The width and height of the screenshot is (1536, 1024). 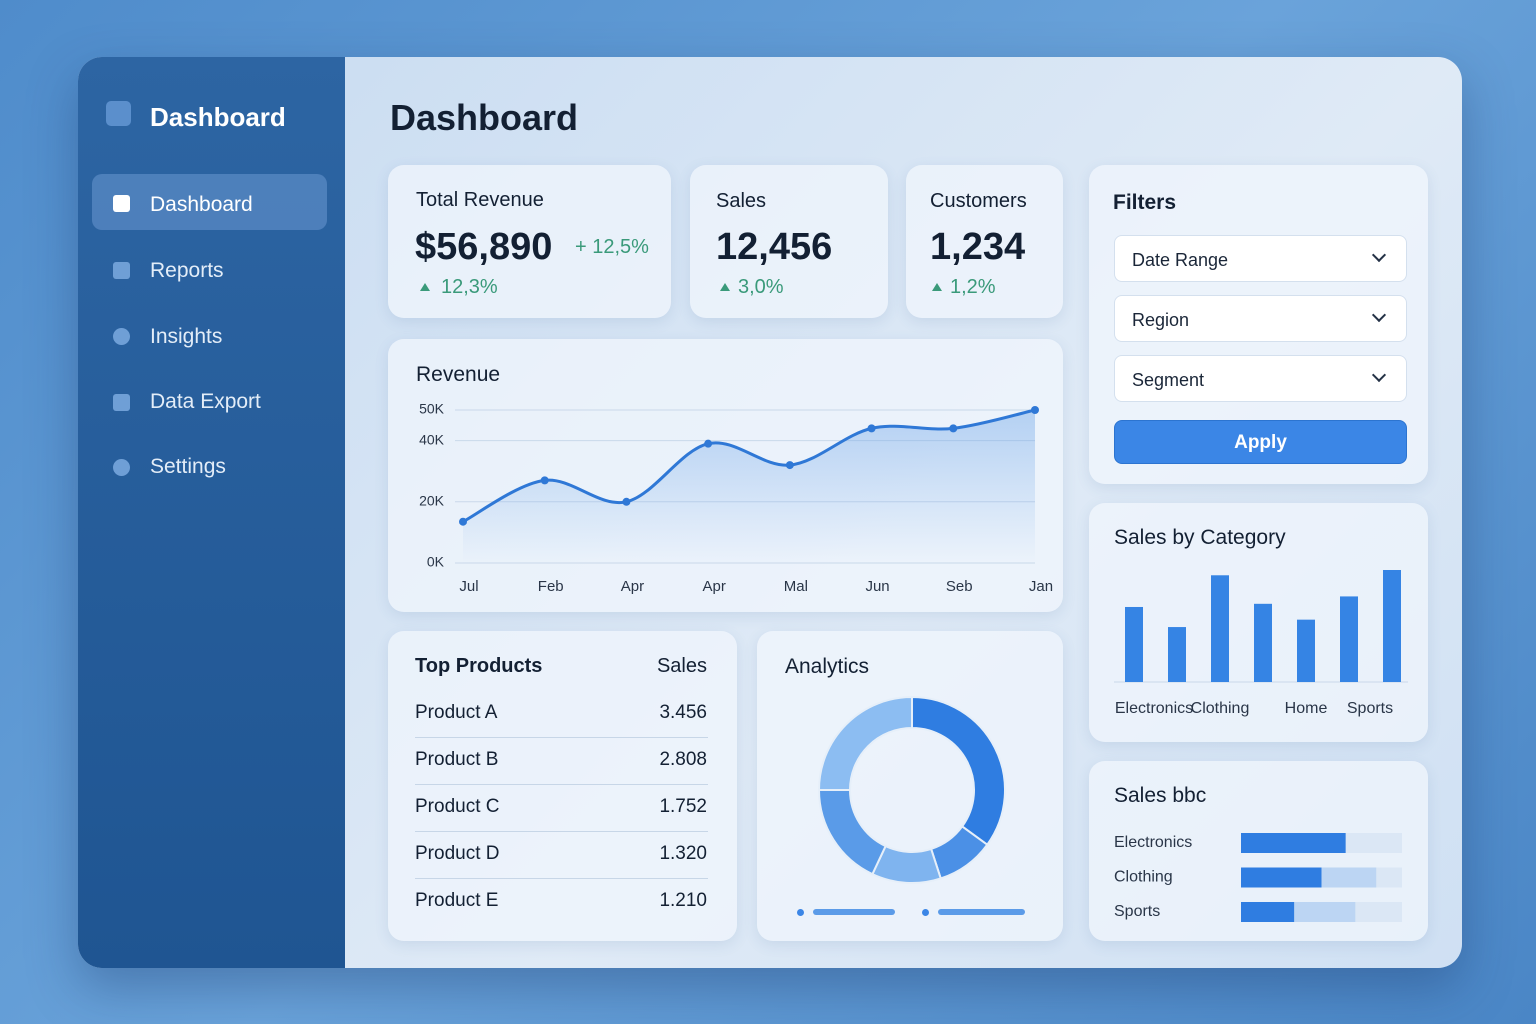 What do you see at coordinates (118, 113) in the screenshot?
I see `logo` at bounding box center [118, 113].